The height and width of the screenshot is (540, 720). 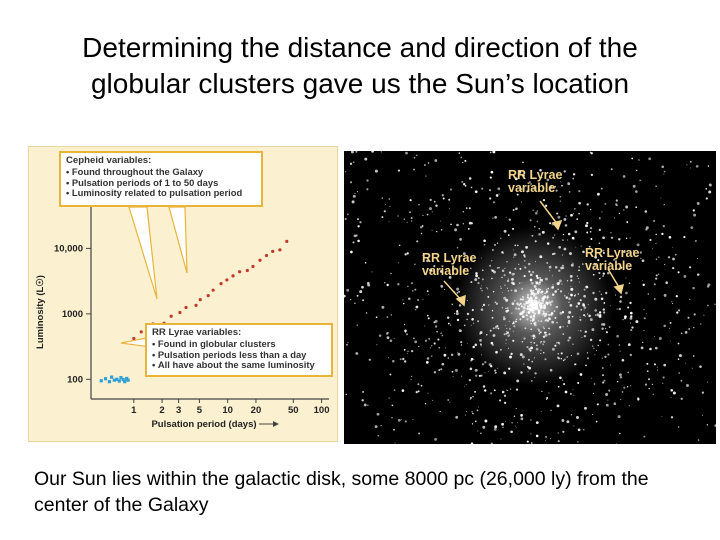 I want to click on cepheid-bullet: Luminosity related to pulsation period, so click(x=161, y=193).